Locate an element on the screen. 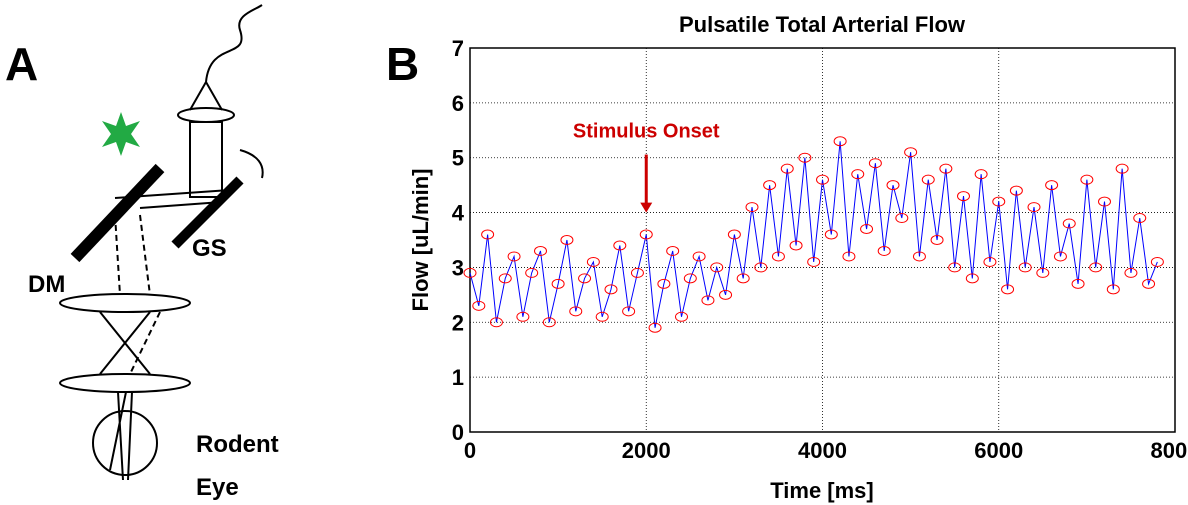  x-tick-label: 2000 is located at coordinates (646, 450).